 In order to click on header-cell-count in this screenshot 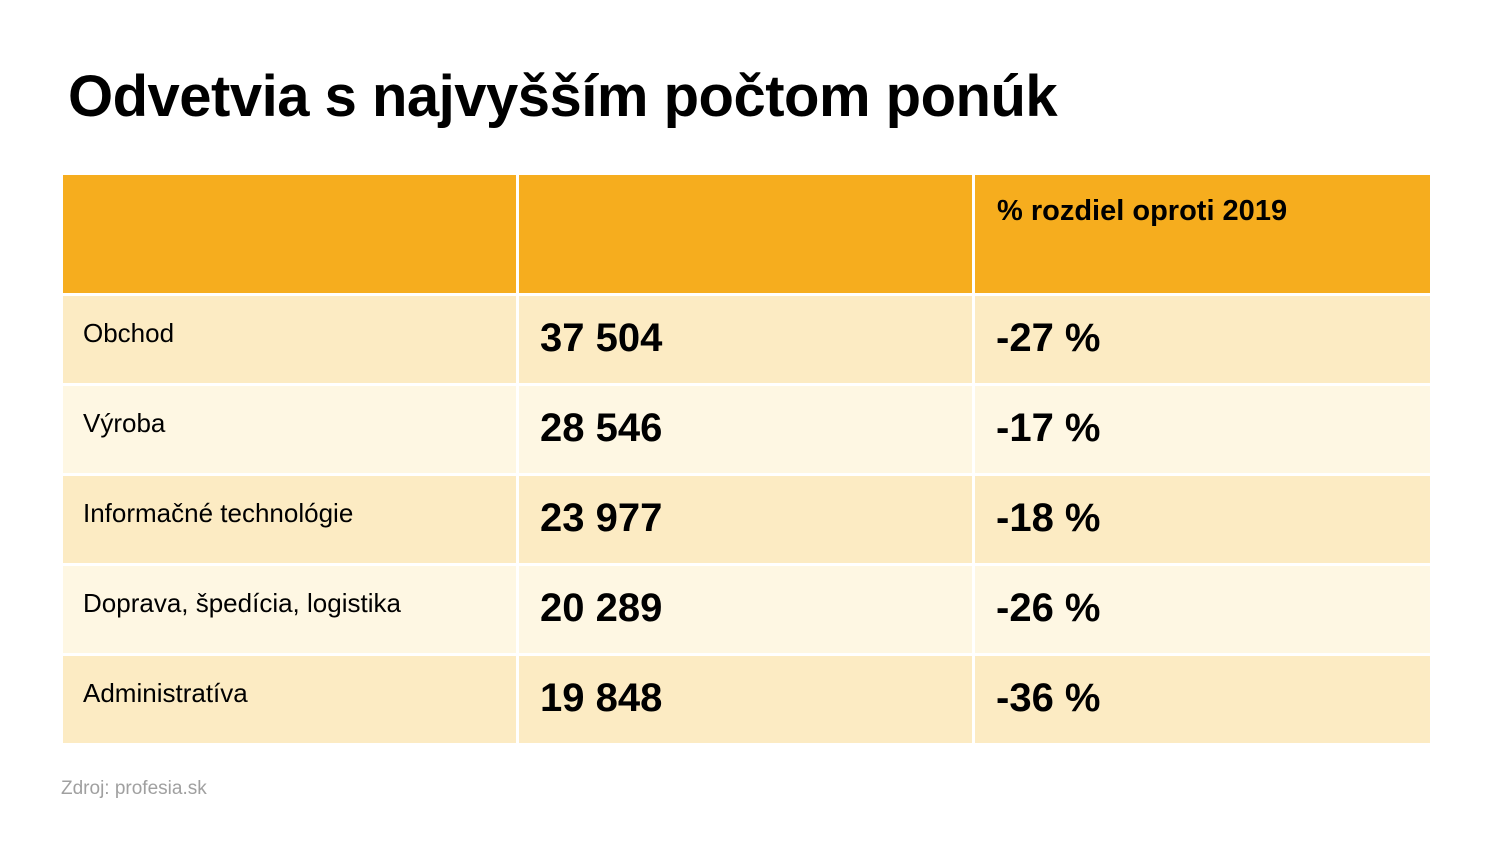, I will do `click(745, 234)`.